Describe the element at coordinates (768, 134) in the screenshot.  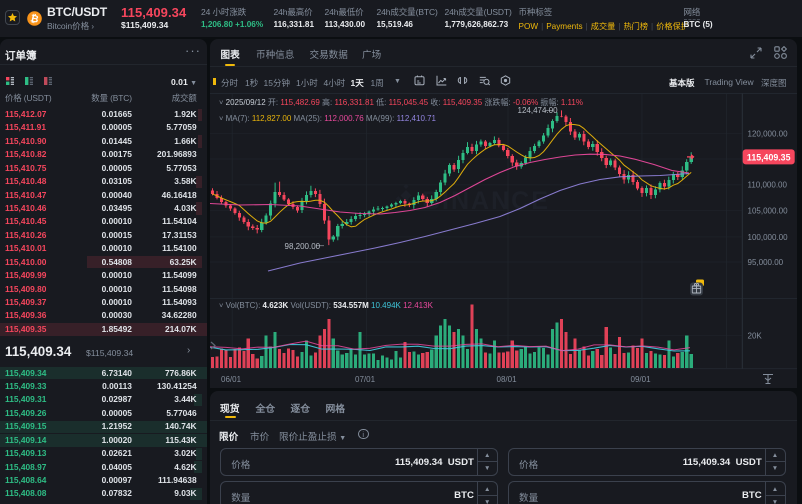
I see `svg-text: 120,000.00` at that location.